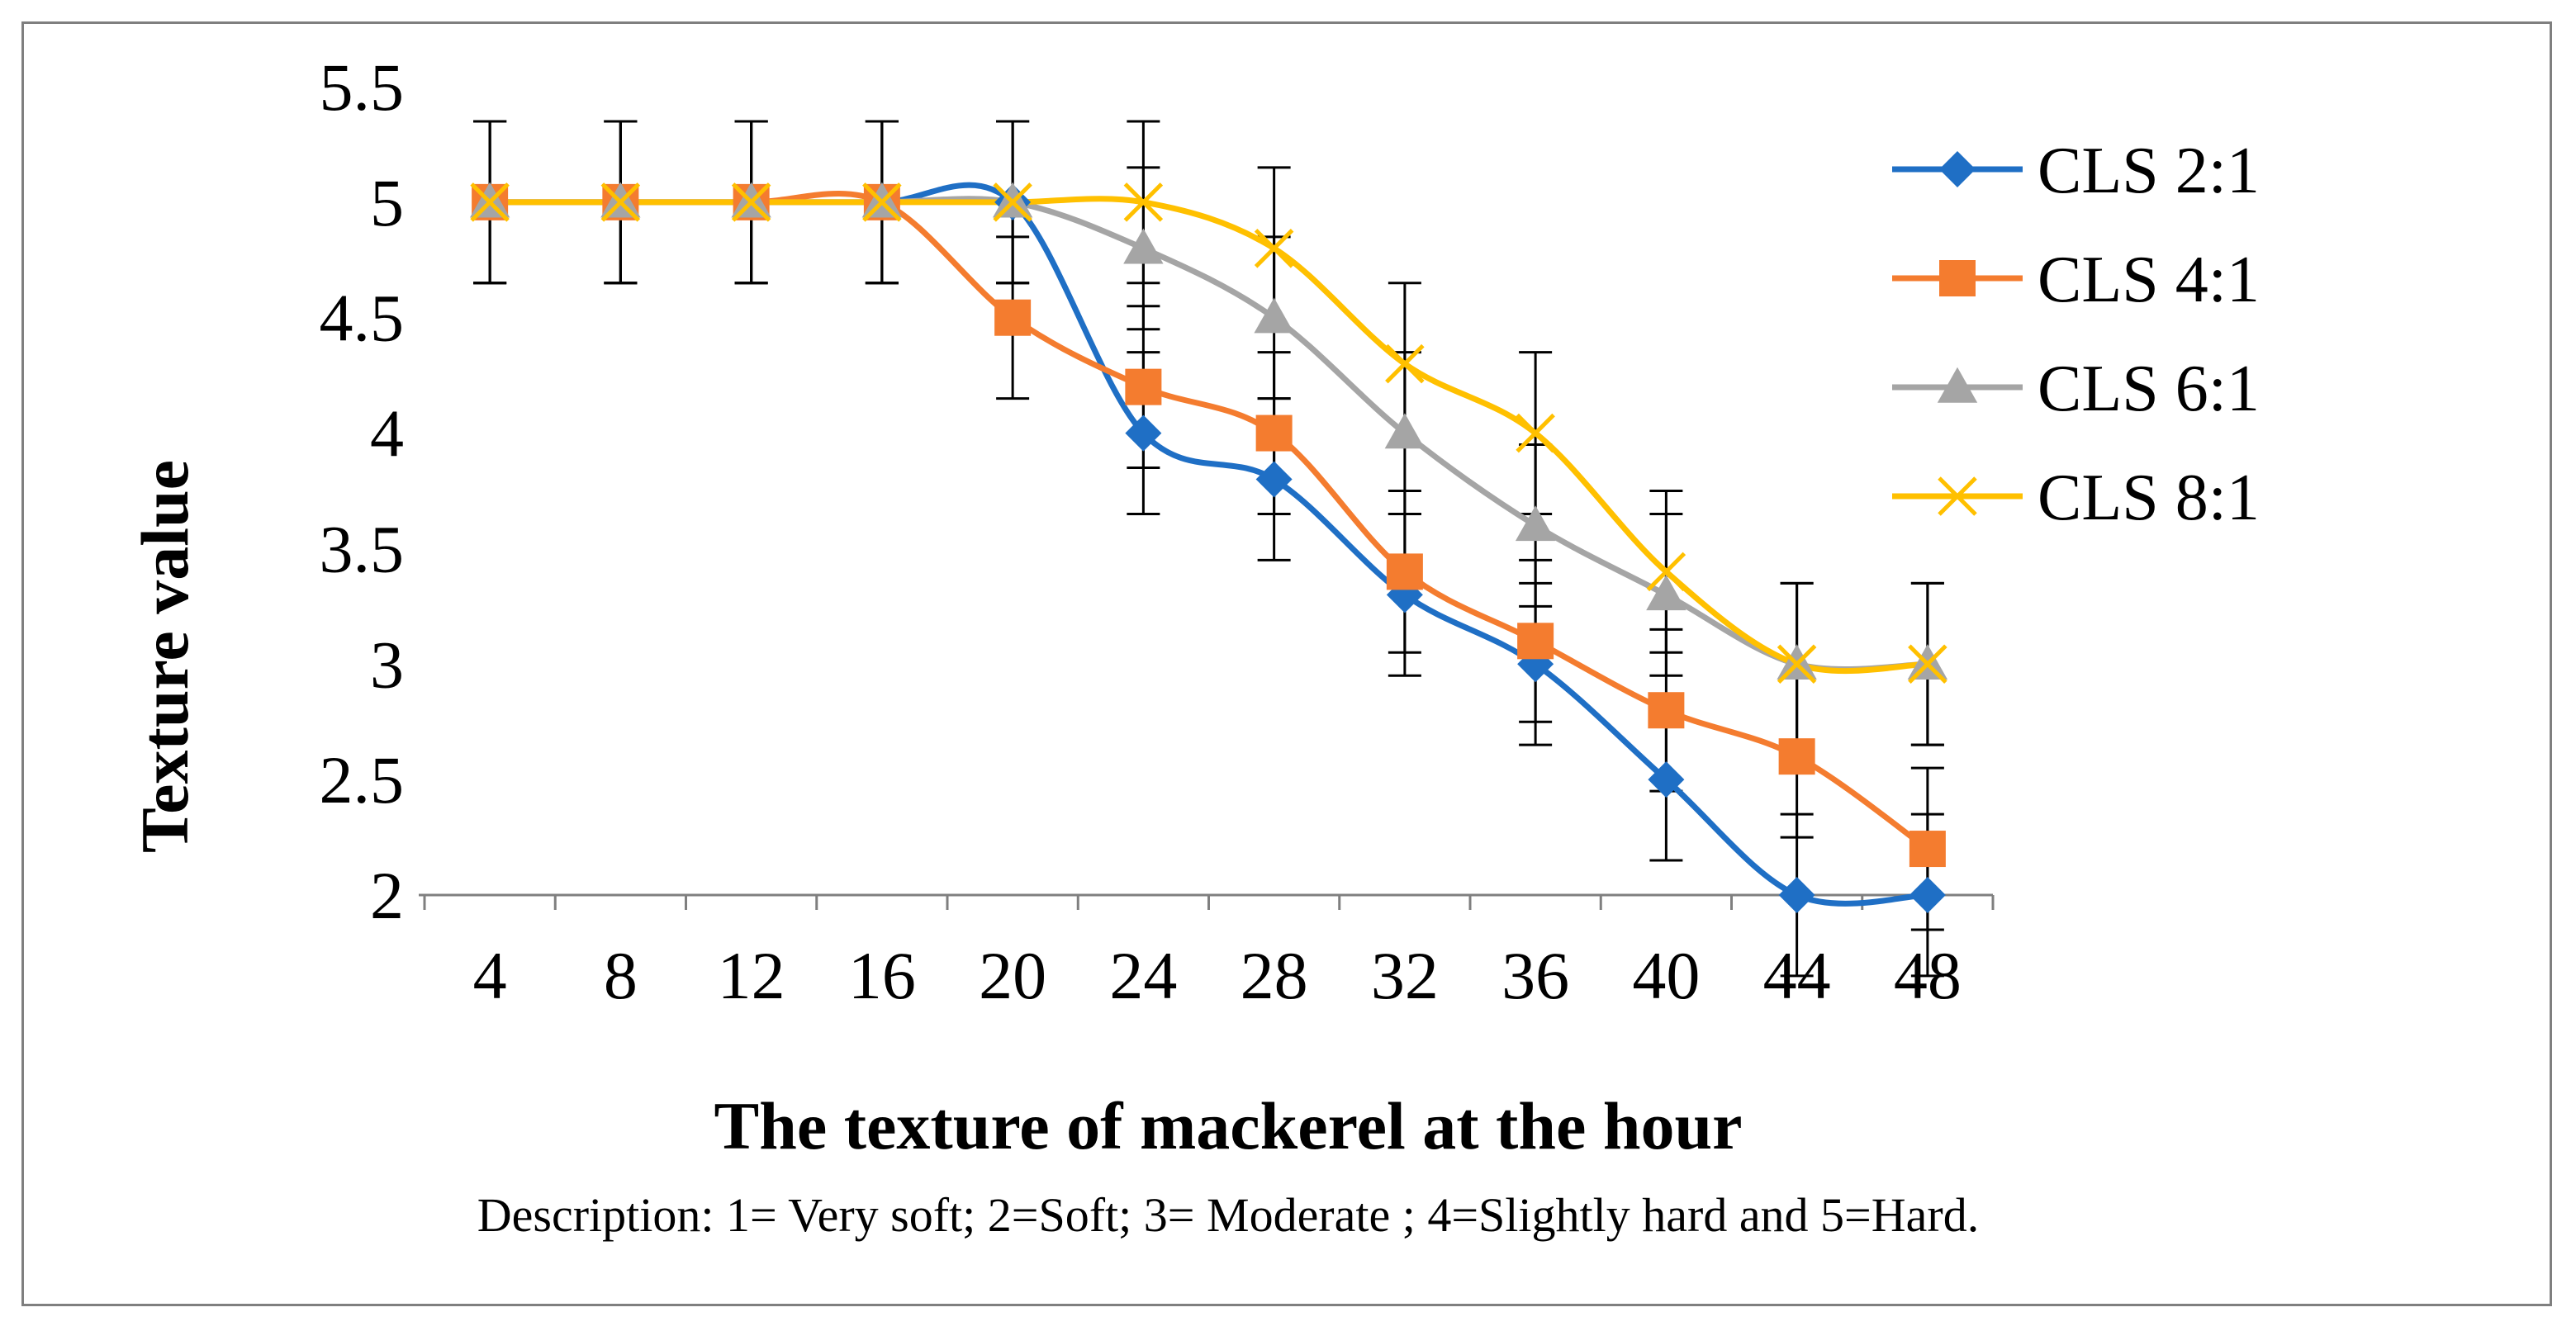 This screenshot has width=2576, height=1331. What do you see at coordinates (2149, 498) in the screenshot?
I see `legend-label: CLS 8:1` at bounding box center [2149, 498].